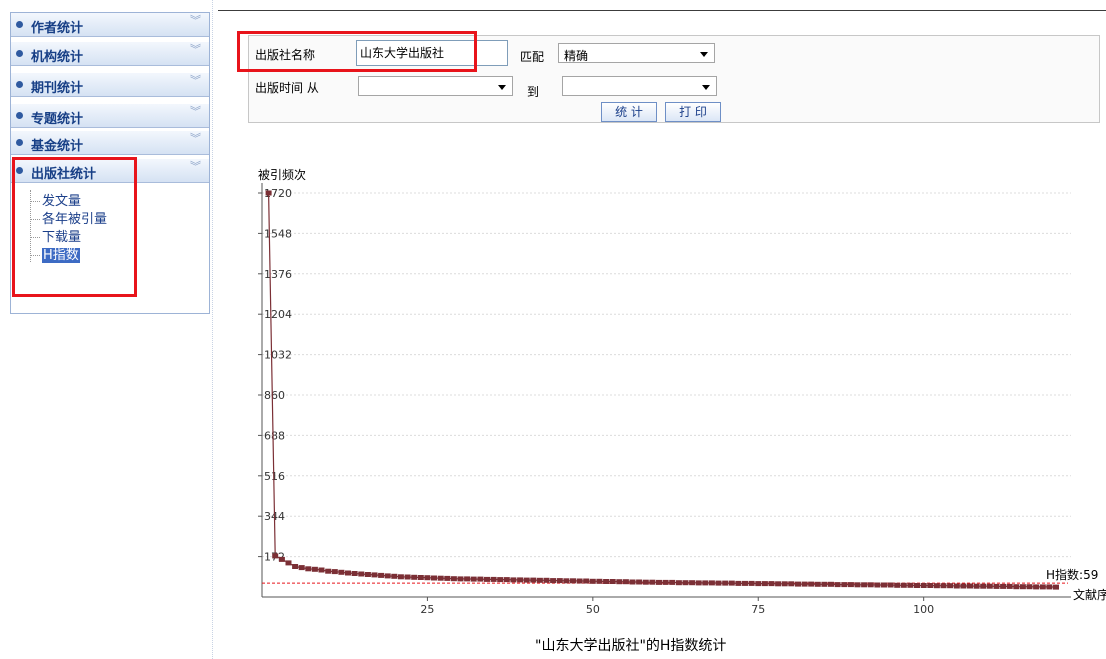 This screenshot has width=1106, height=659. I want to click on nav-fund-stats: 基金统计 ︾, so click(110, 143).